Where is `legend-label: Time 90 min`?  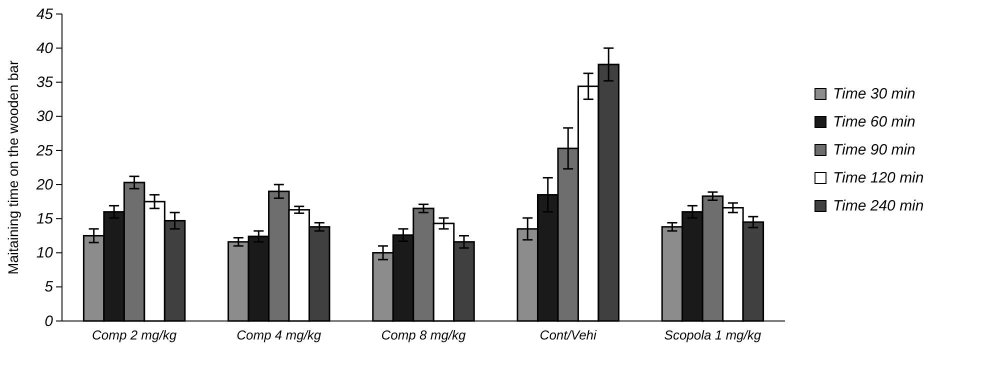 legend-label: Time 90 min is located at coordinates (874, 150).